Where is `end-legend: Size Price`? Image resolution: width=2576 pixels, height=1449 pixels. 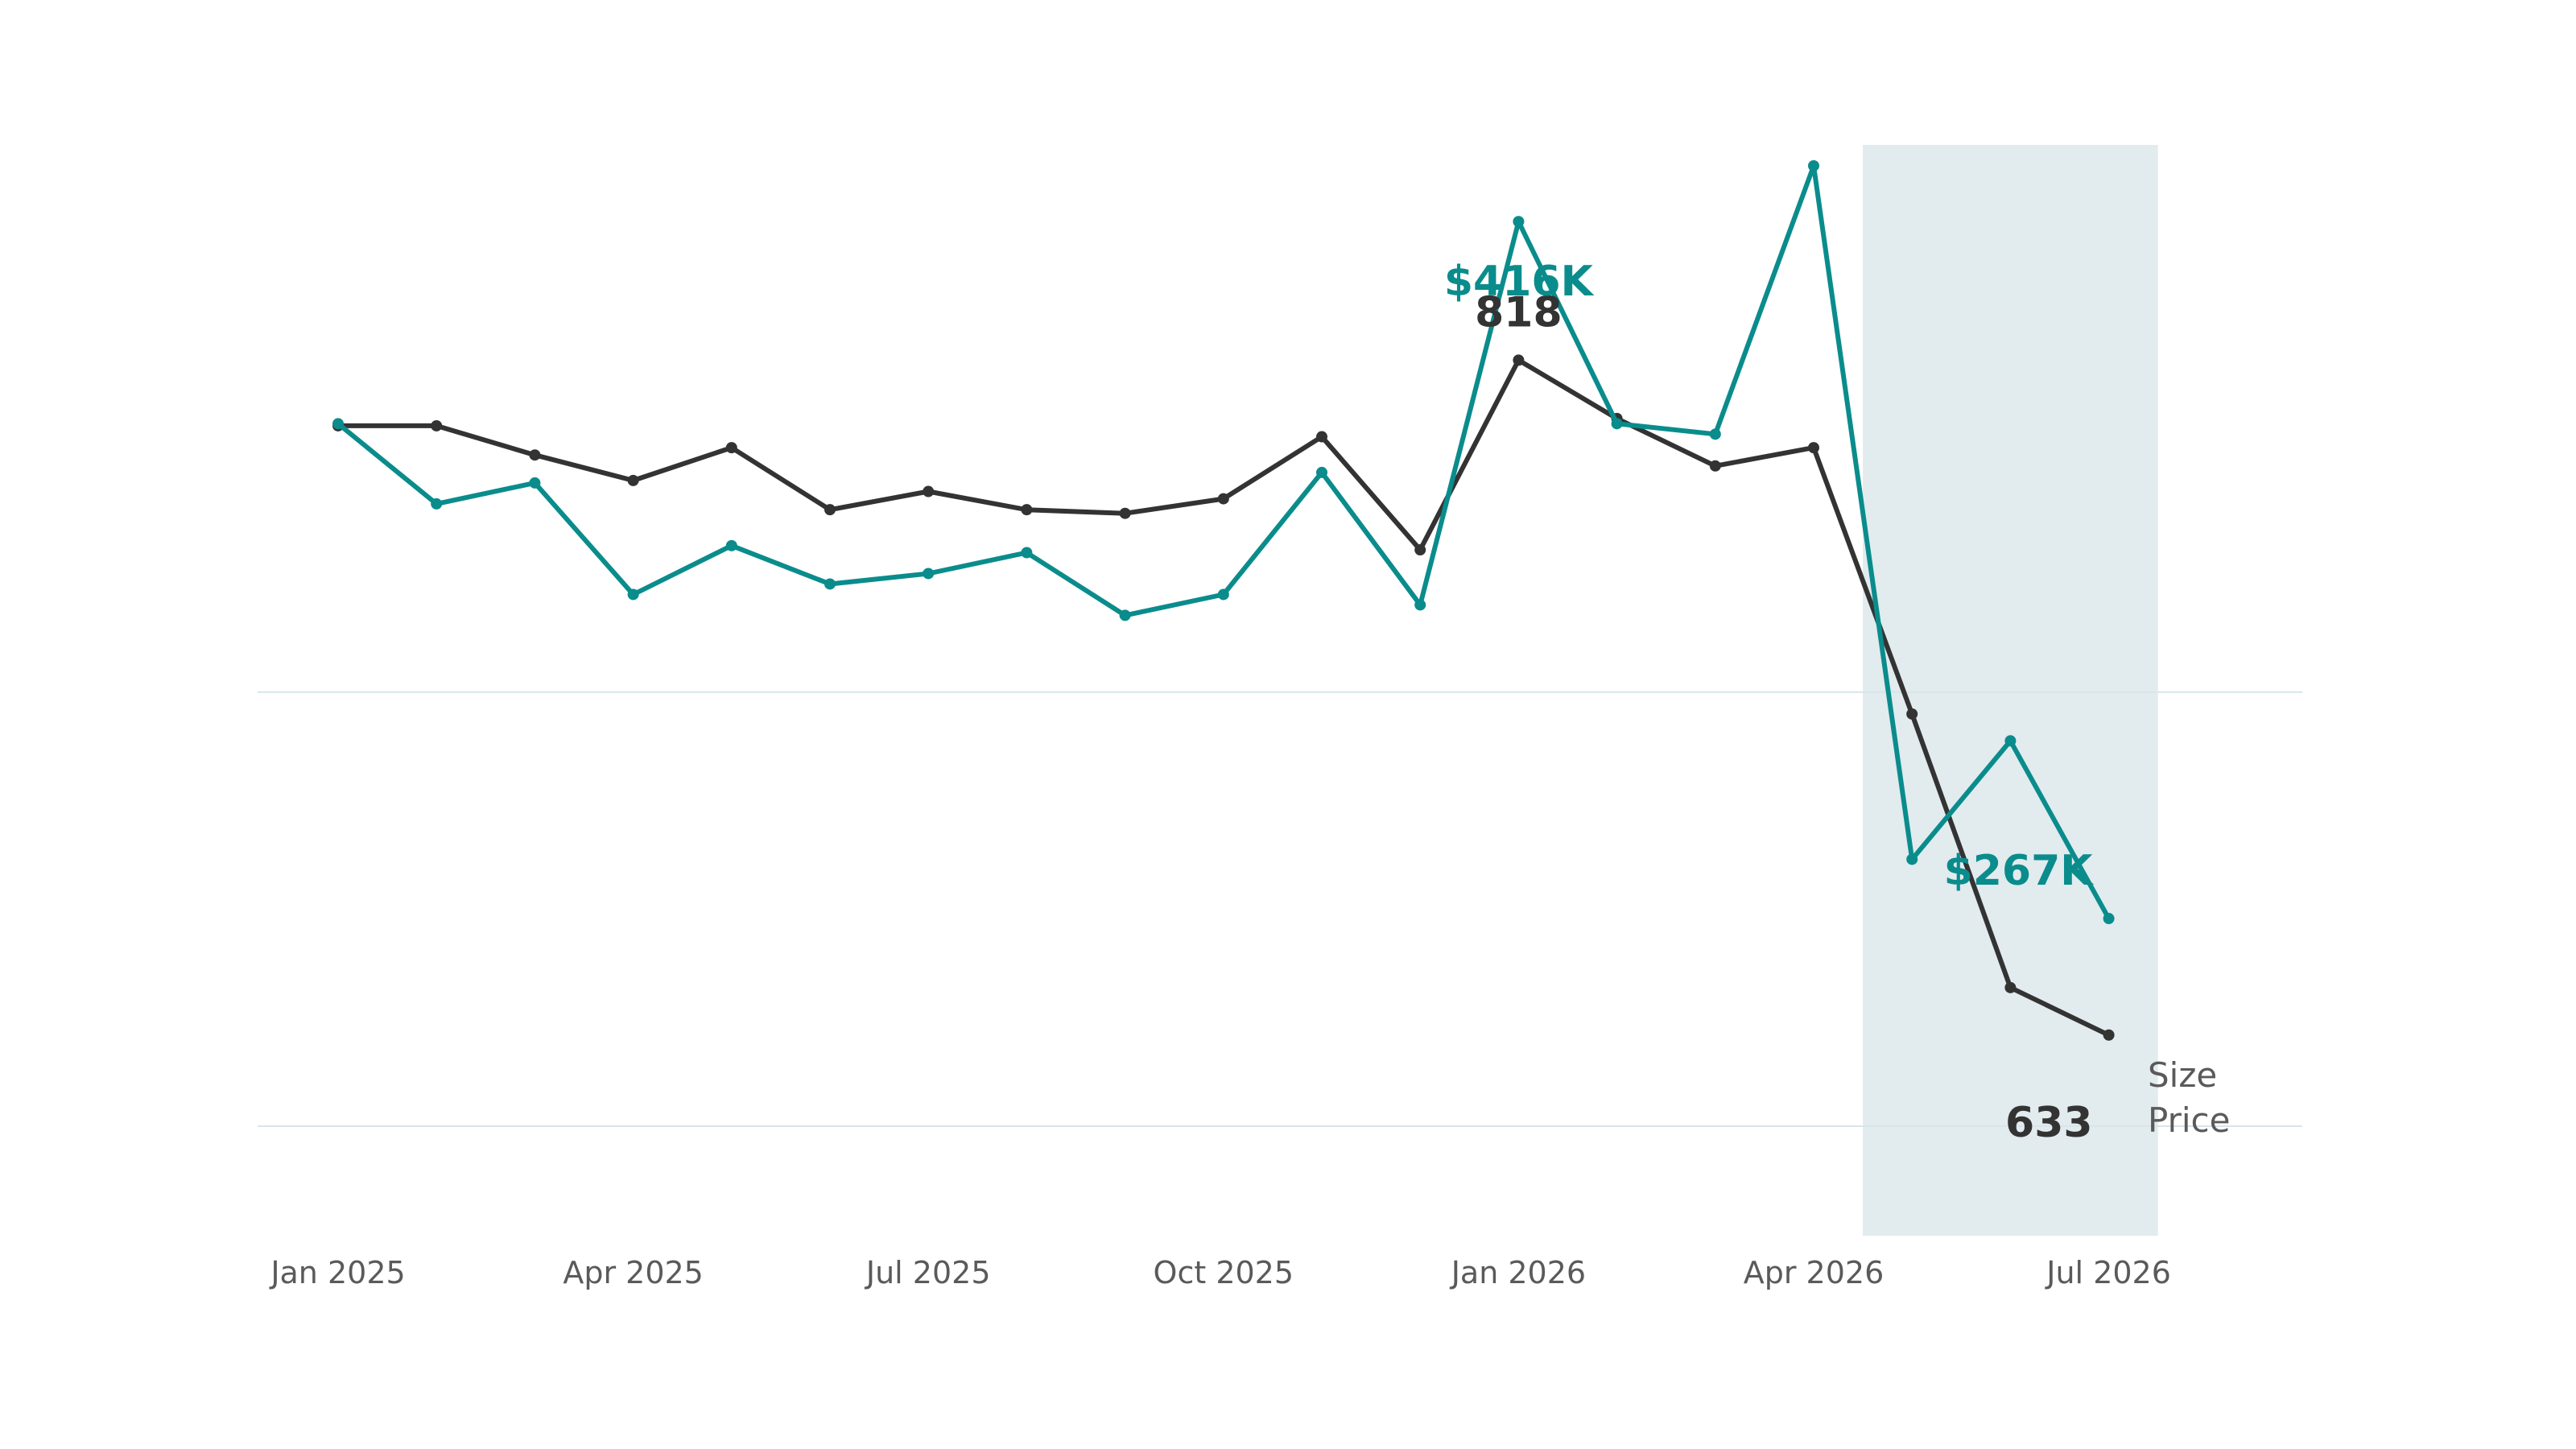
end-legend: Size Price is located at coordinates (2189, 1097).